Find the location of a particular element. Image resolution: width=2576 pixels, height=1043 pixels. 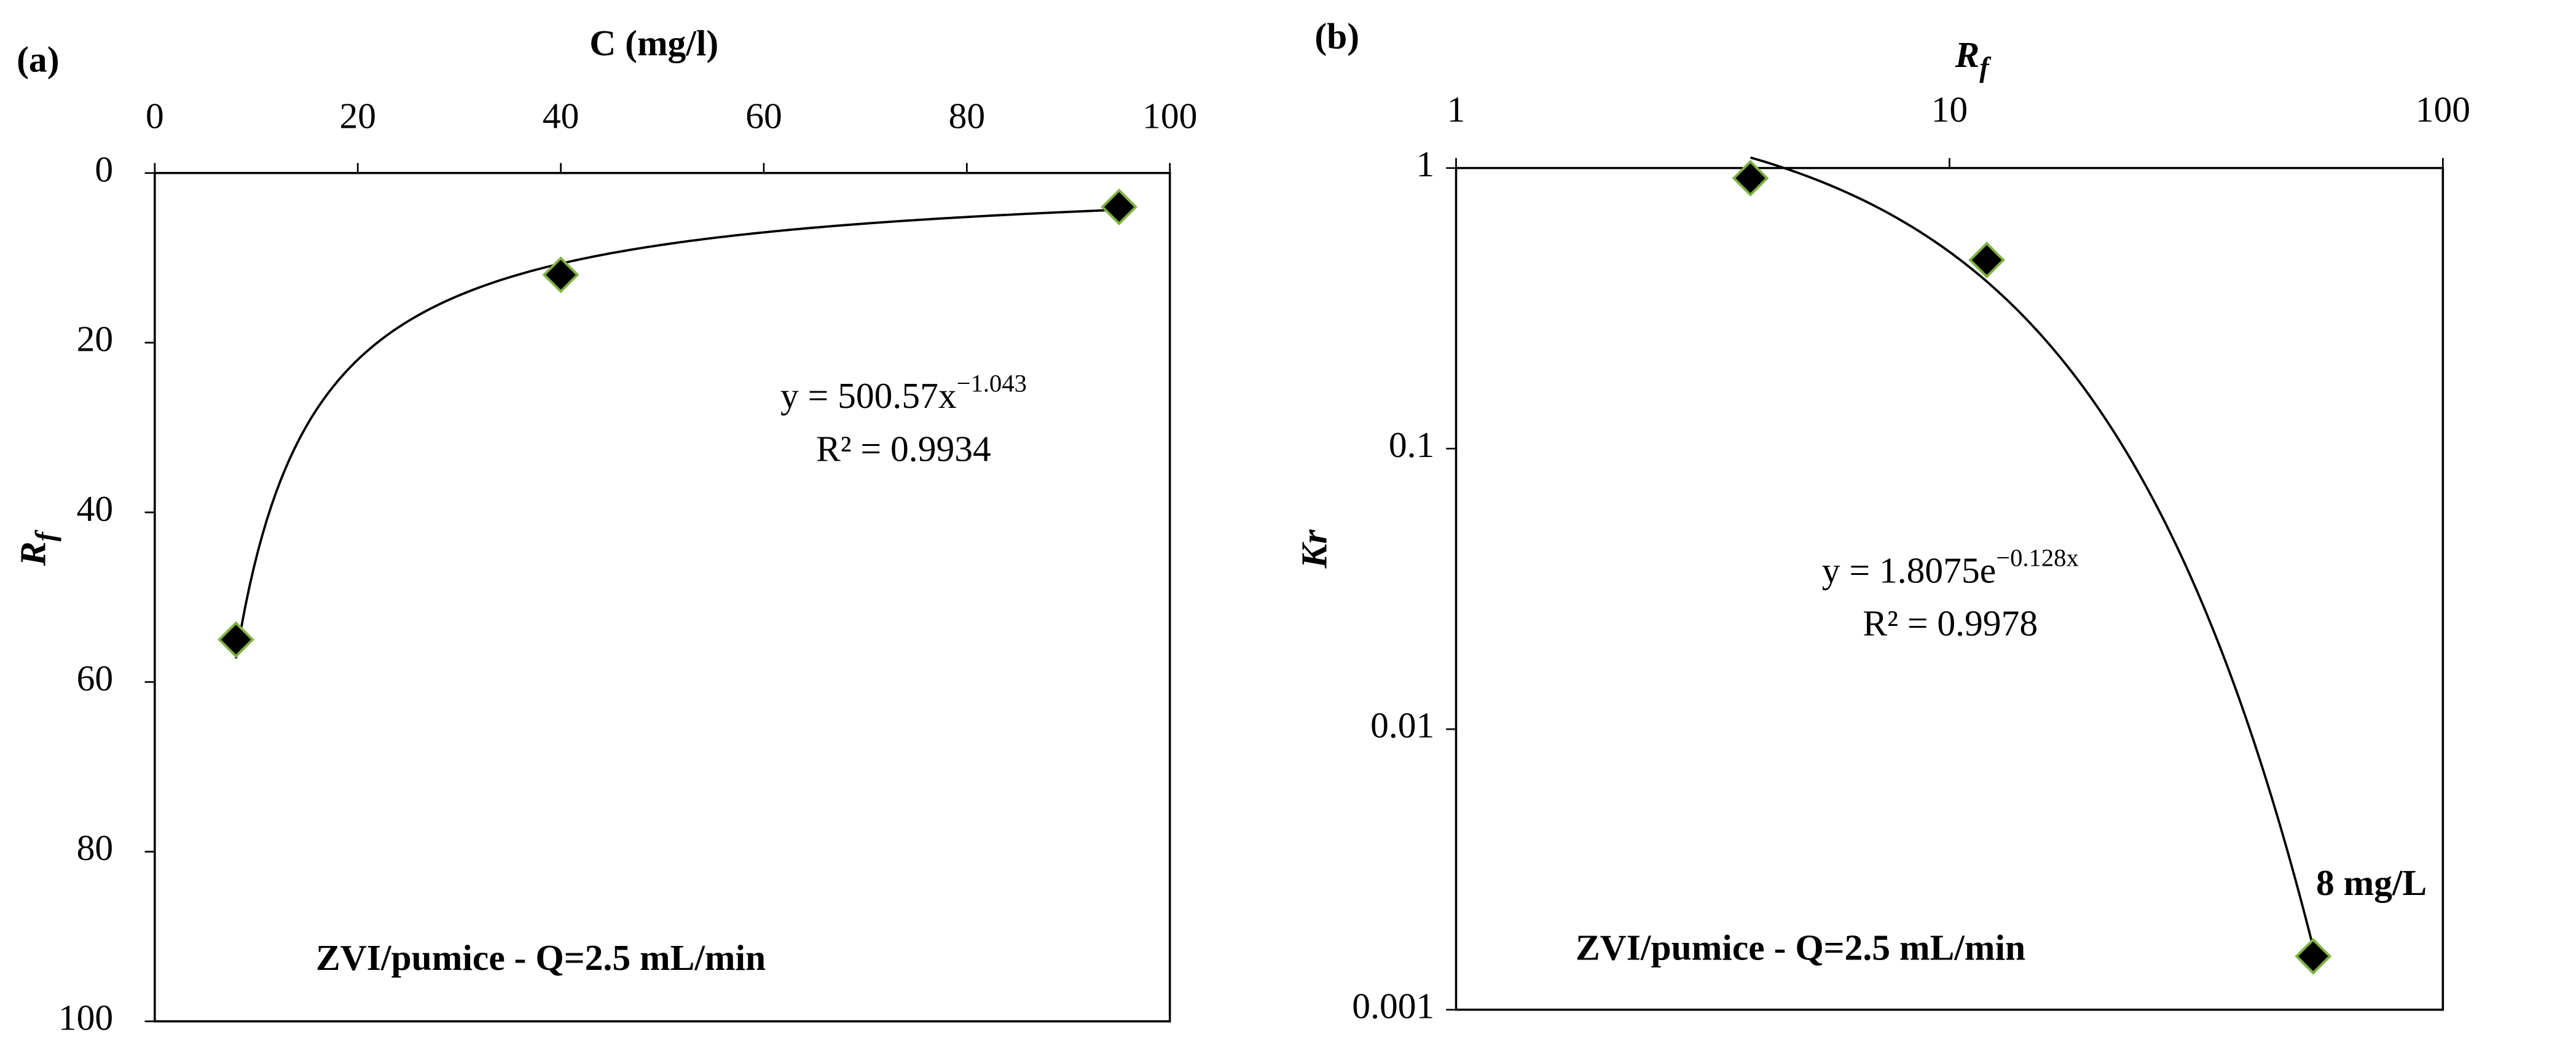

x-axis-label: C (mg/l) is located at coordinates (653, 43).